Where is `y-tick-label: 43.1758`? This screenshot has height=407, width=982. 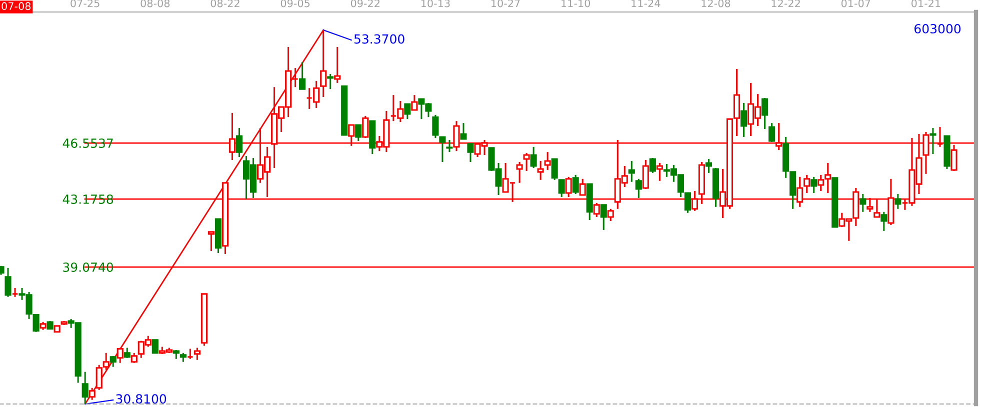
y-tick-label: 43.1758 is located at coordinates (88, 199).